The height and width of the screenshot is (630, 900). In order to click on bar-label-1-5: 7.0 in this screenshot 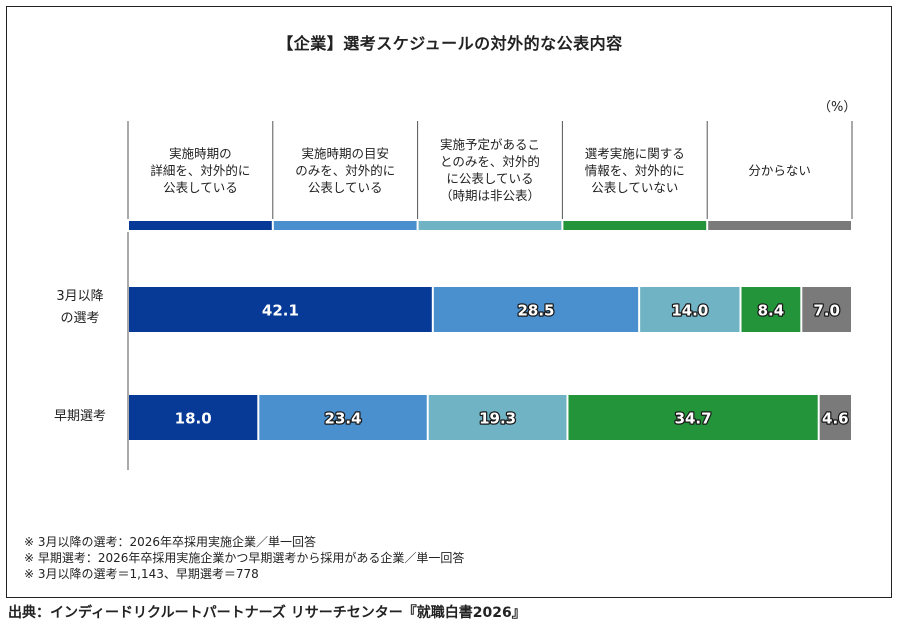, I will do `click(826, 311)`.